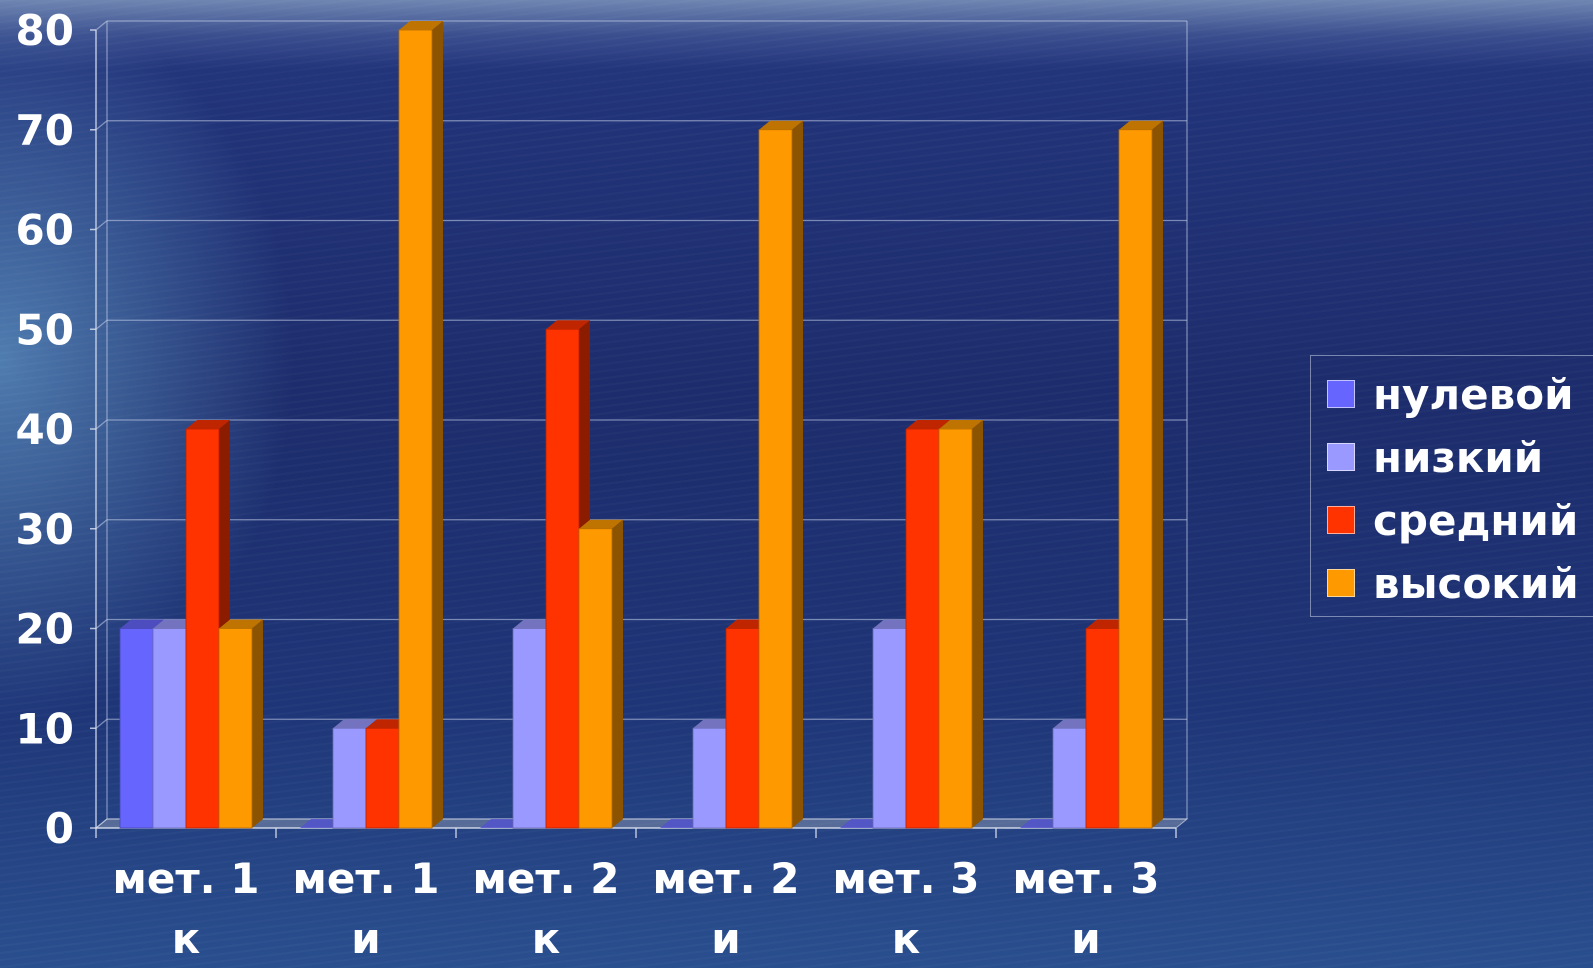 Image resolution: width=1593 pixels, height=968 pixels. Describe the element at coordinates (45, 429) in the screenshot. I see `y-tick-label: 40` at that location.